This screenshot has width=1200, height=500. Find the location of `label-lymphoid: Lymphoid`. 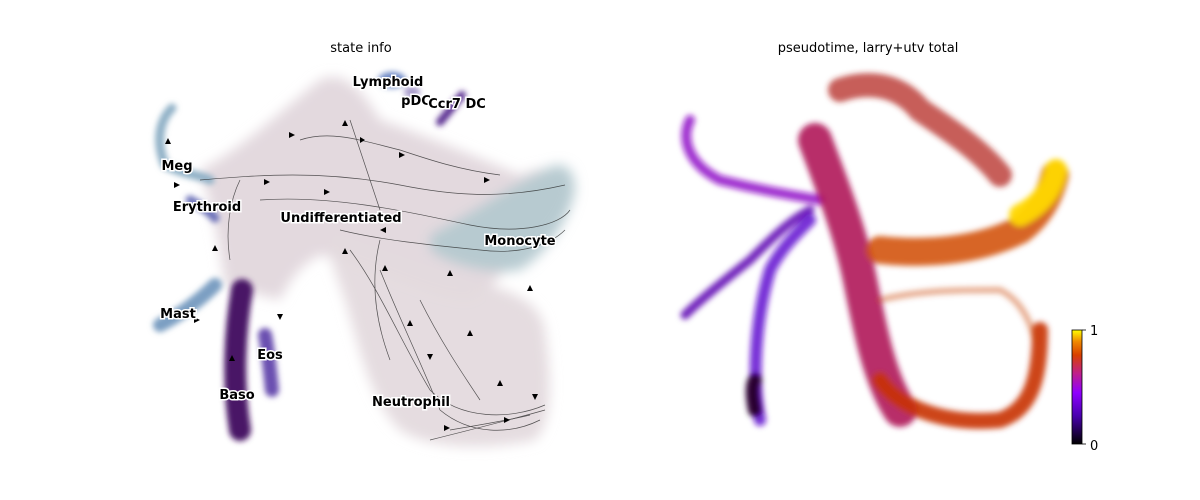

label-lymphoid: Lymphoid is located at coordinates (388, 82).